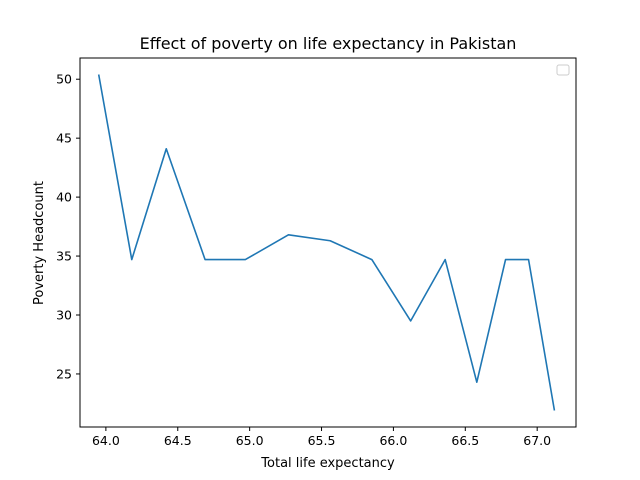  Describe the element at coordinates (250, 440) in the screenshot. I see `x-tick-label: 65.0` at that location.